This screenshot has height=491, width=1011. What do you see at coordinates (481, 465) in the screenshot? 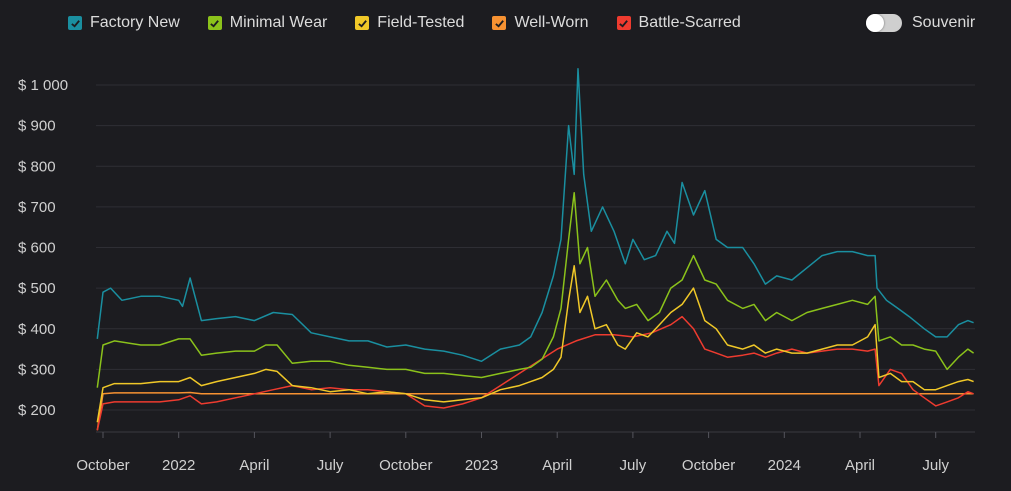
I see `x-tick-label: 2023` at bounding box center [481, 465].